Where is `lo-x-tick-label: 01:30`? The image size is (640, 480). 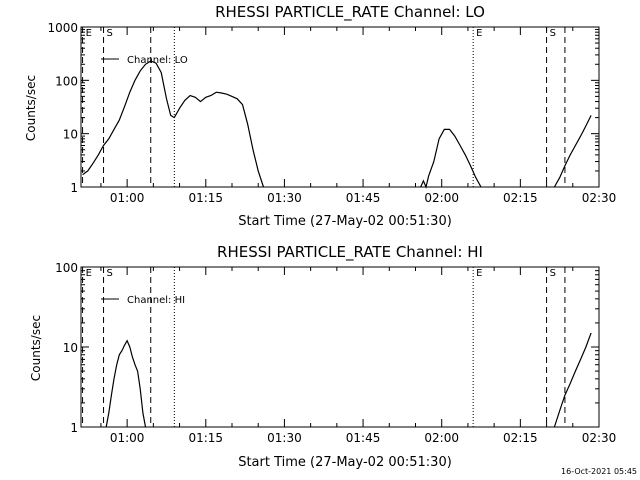 lo-x-tick-label: 01:30 is located at coordinates (284, 198).